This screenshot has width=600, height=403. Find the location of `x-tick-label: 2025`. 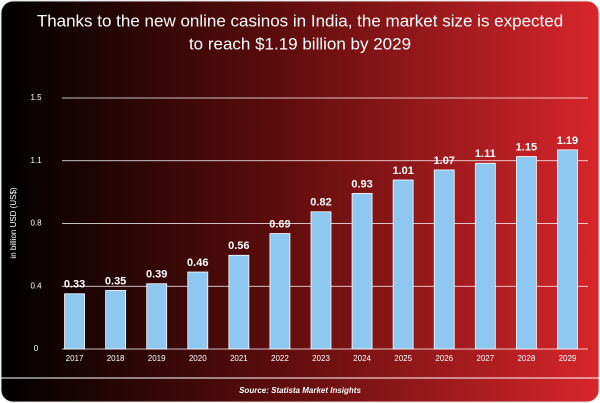

x-tick-label: 2025 is located at coordinates (403, 358).